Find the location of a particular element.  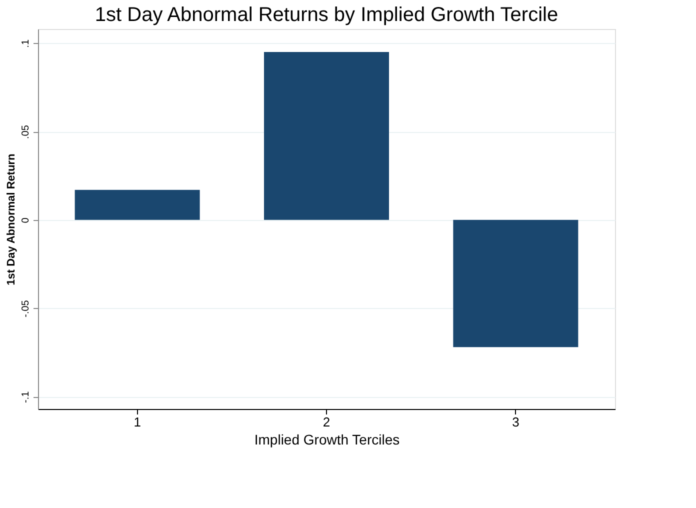

y-tick-label: .05 is located at coordinates (26, 131).